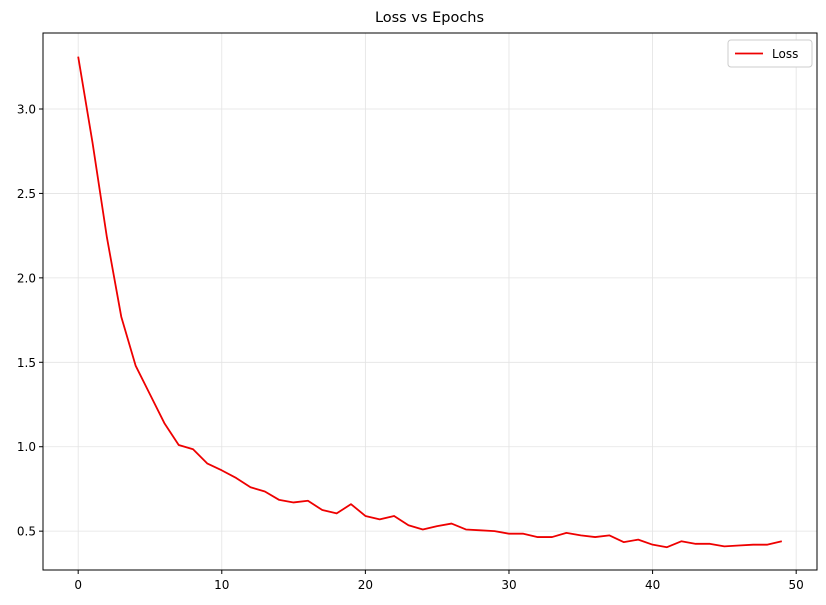 This screenshot has height=605, width=826. I want to click on chart-title: Loss vs Epochs, so click(429, 18).